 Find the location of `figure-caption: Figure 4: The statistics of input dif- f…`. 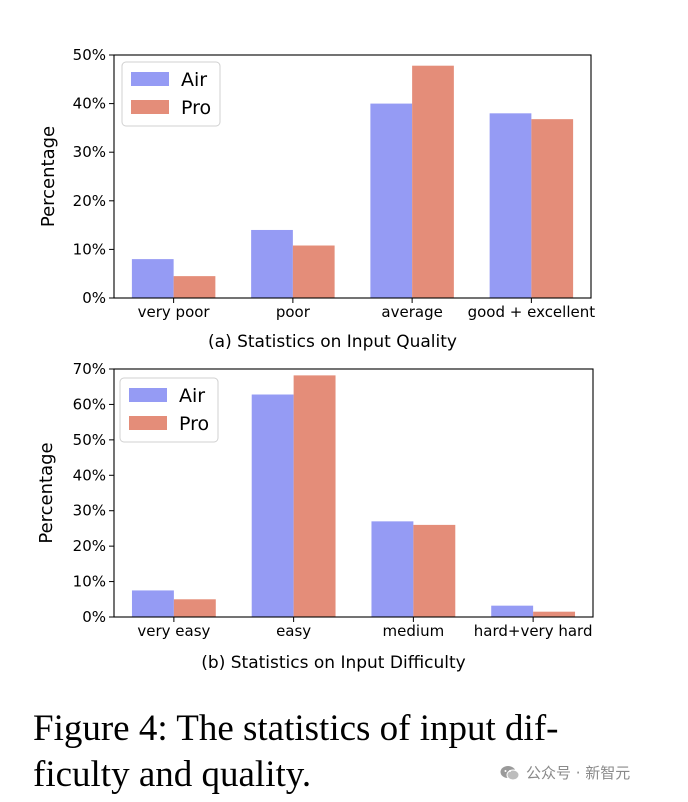

figure-caption: Figure 4: The statistics of input dif- f… is located at coordinates (353, 752).